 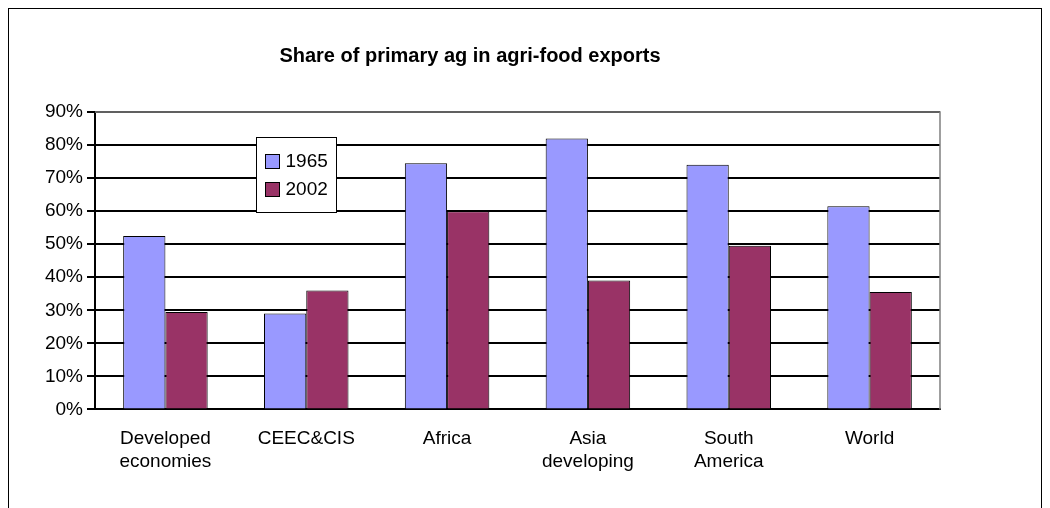 I want to click on legend-label: 2002, so click(x=306, y=189).